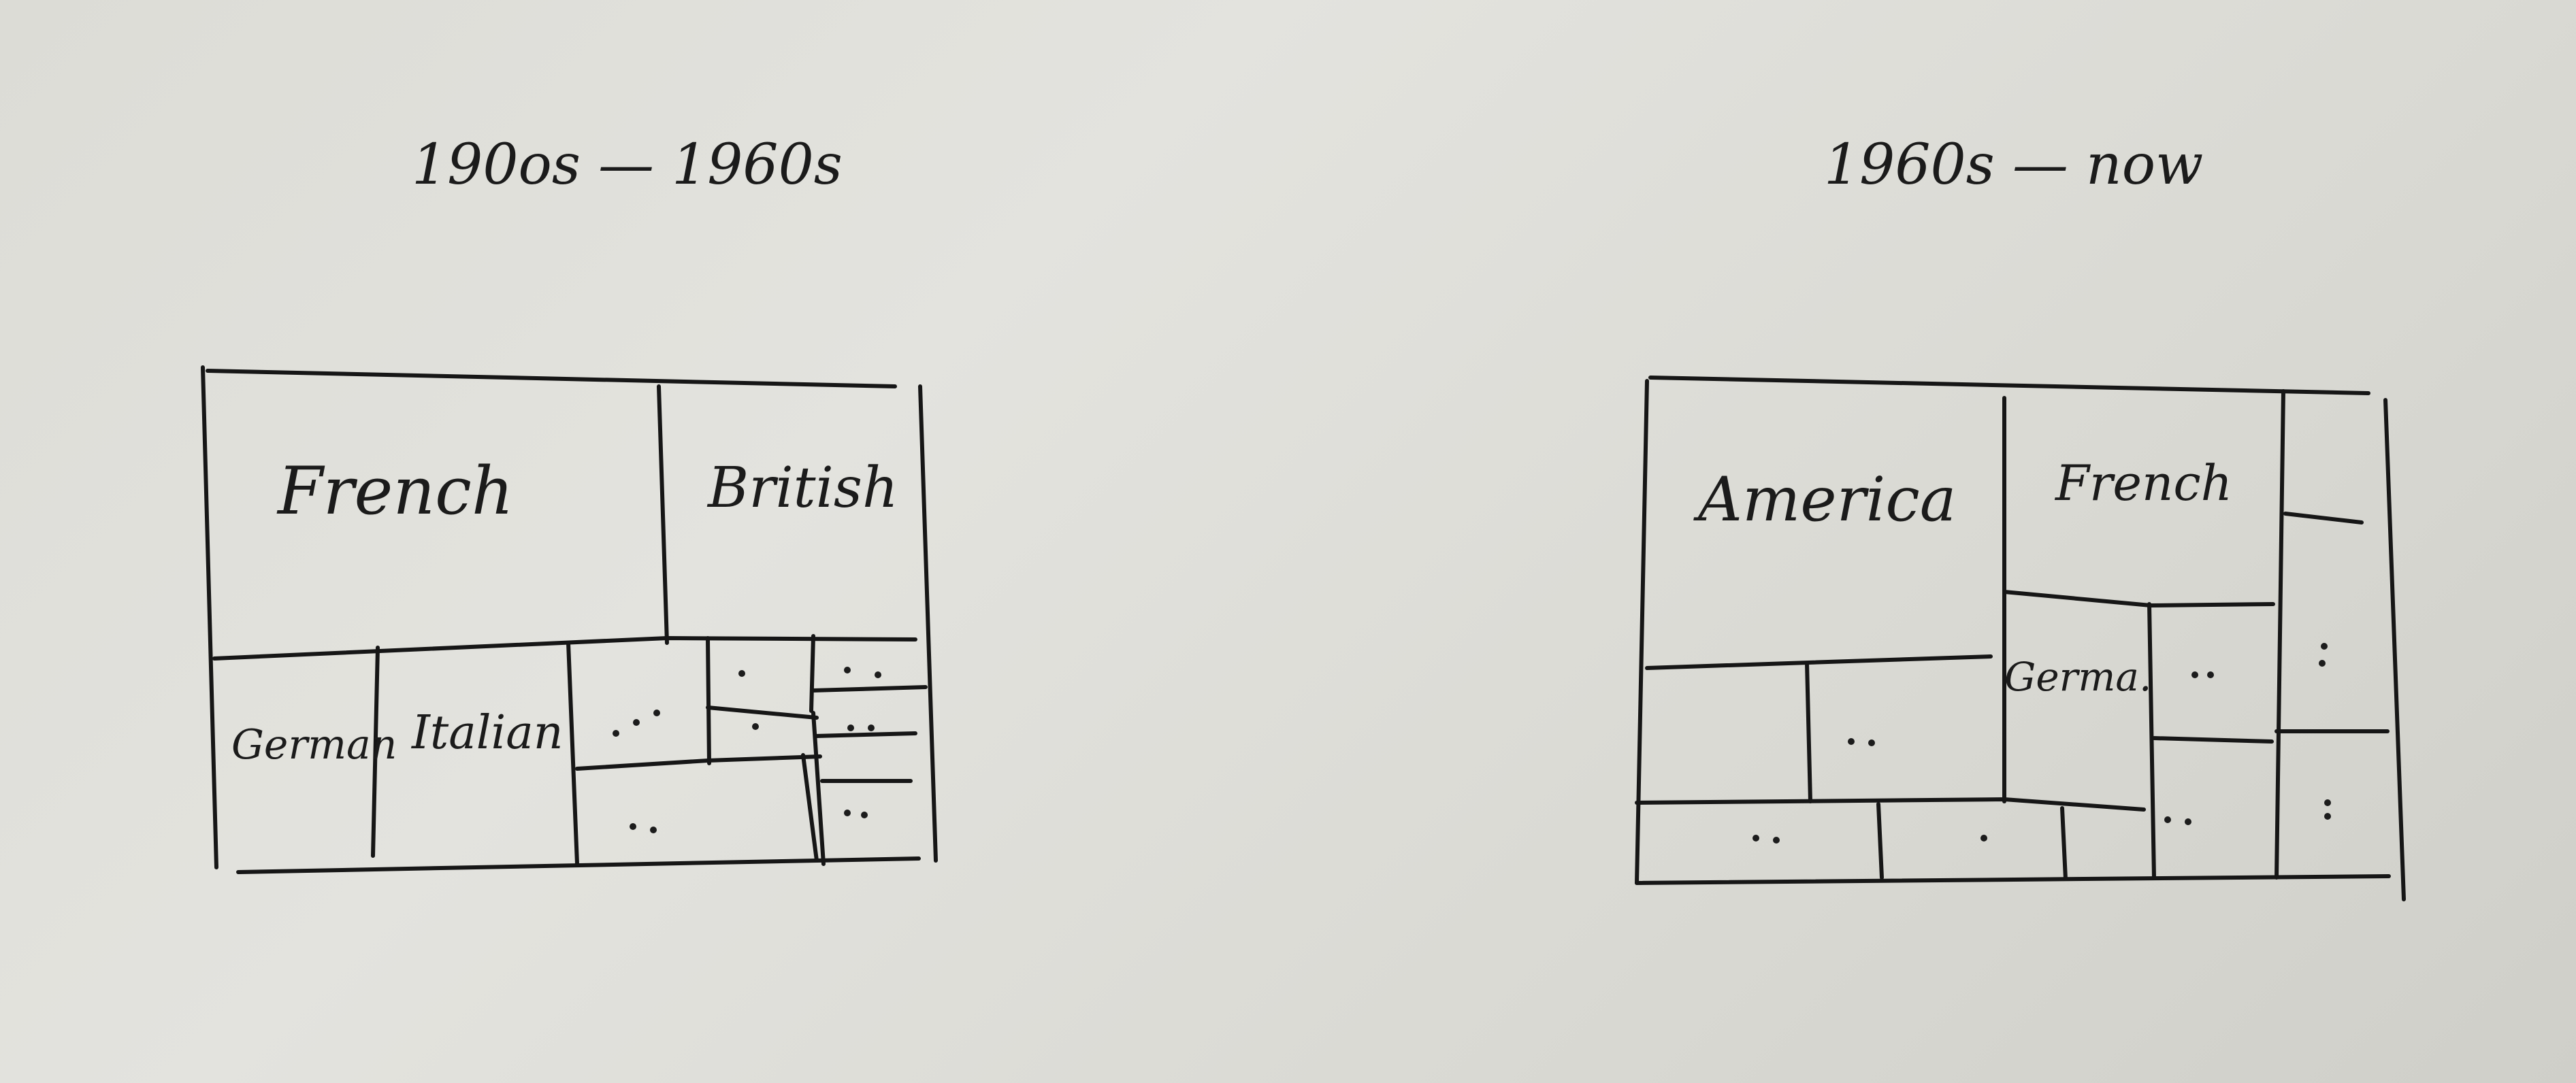 Image resolution: width=2576 pixels, height=1083 pixels. I want to click on left-treemap-outline, so click(569, 619).